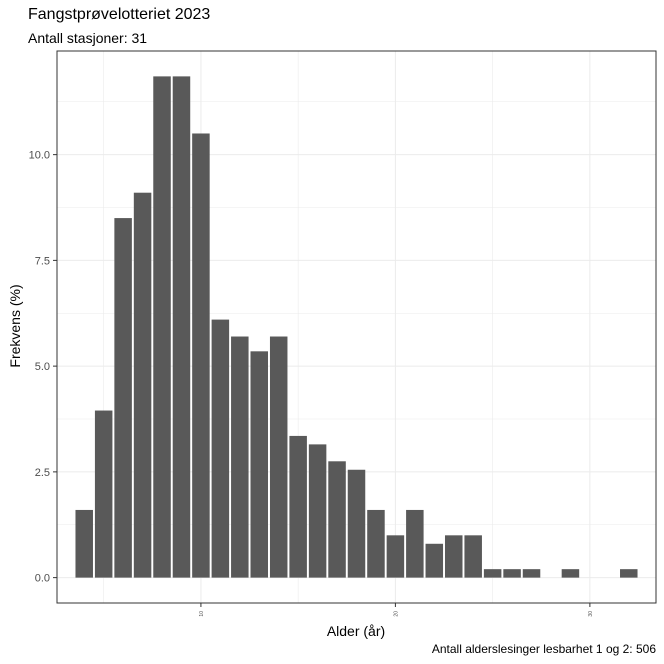 The width and height of the screenshot is (664, 664). Describe the element at coordinates (119, 14) in the screenshot. I see `chart-title: Fangstprøvelotteriet 2023` at that location.